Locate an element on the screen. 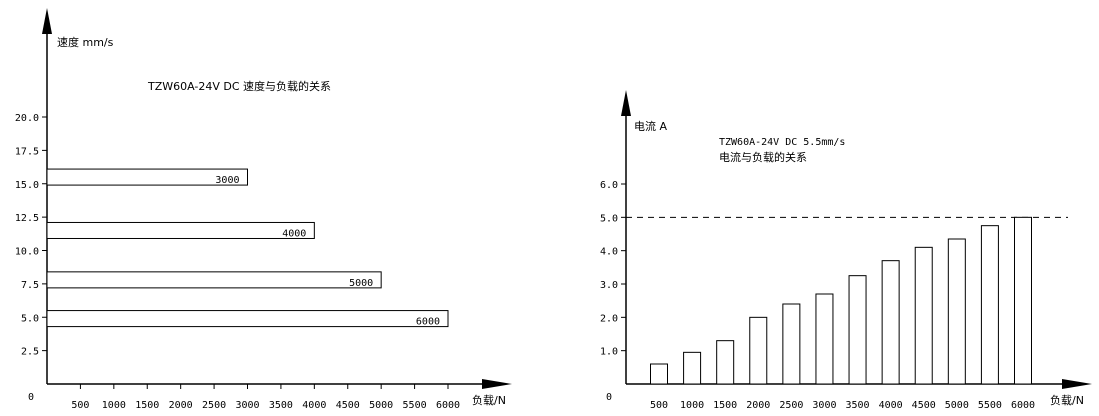 The height and width of the screenshot is (416, 1099). left-x-tick-label: 4500 is located at coordinates (348, 405).